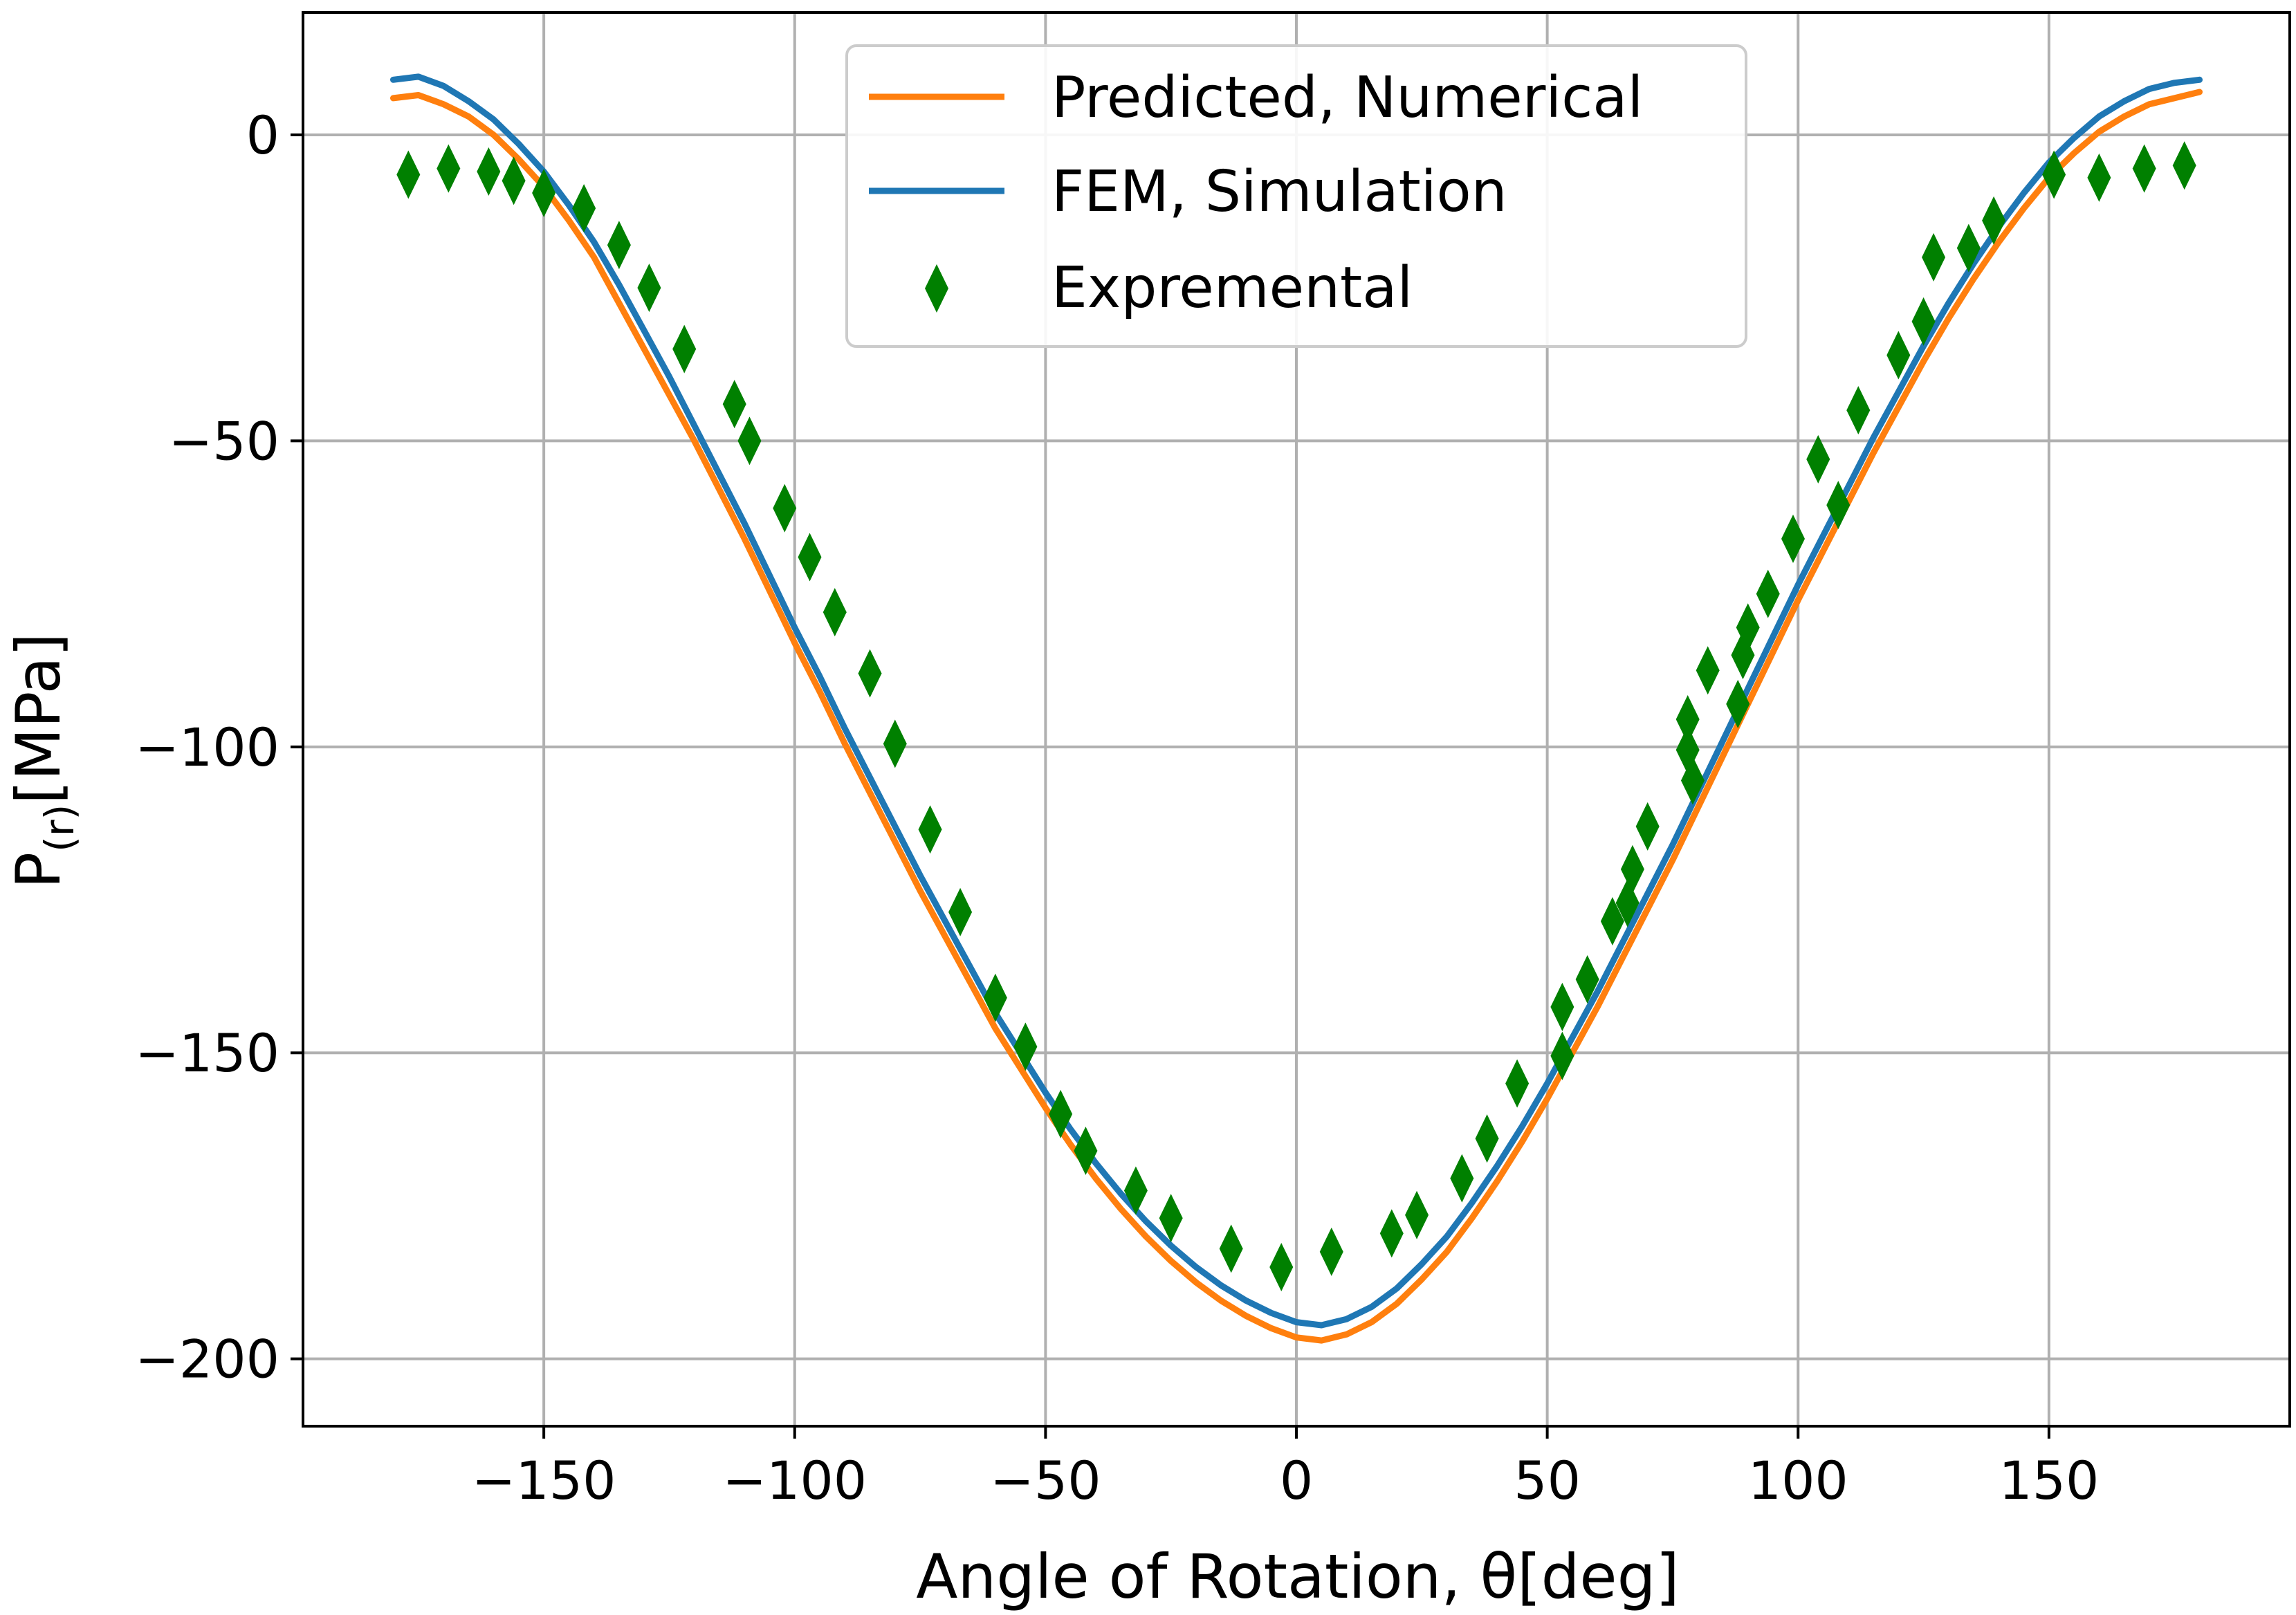 This screenshot has height=1615, width=2296. I want to click on x-tick-label: 50, so click(1547, 1481).